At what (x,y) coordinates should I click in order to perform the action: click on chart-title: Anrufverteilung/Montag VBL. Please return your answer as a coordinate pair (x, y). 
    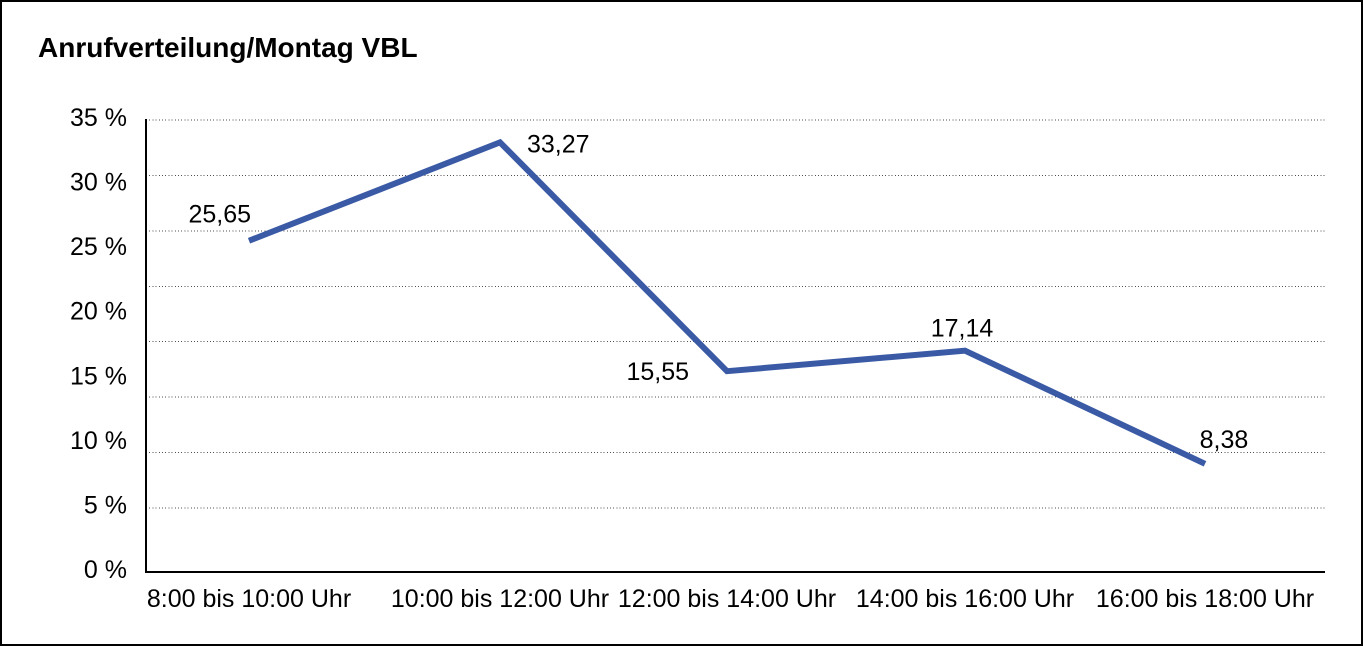
    Looking at the image, I should click on (228, 47).